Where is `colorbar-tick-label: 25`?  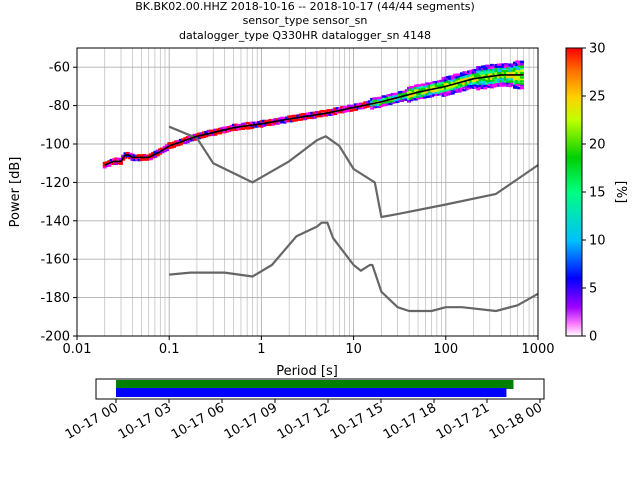 colorbar-tick-label: 25 is located at coordinates (597, 97).